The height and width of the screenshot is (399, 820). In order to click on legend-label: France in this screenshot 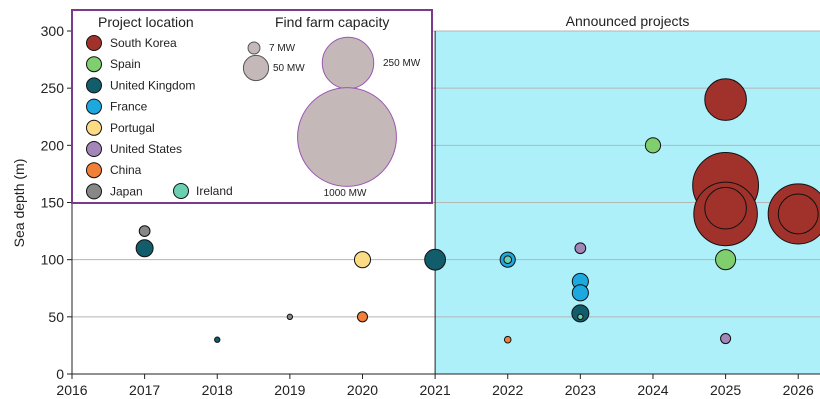, I will do `click(129, 107)`.